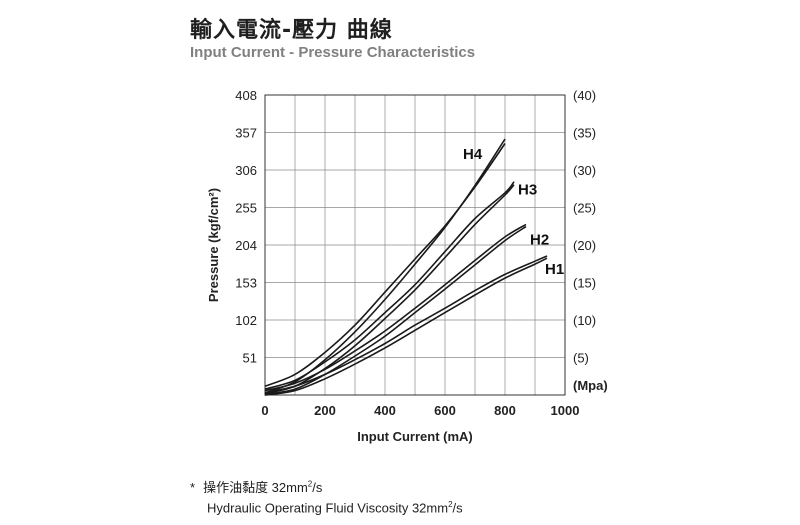 This screenshot has height=525, width=800. What do you see at coordinates (385, 410) in the screenshot?
I see `x-tick-label: 400` at bounding box center [385, 410].